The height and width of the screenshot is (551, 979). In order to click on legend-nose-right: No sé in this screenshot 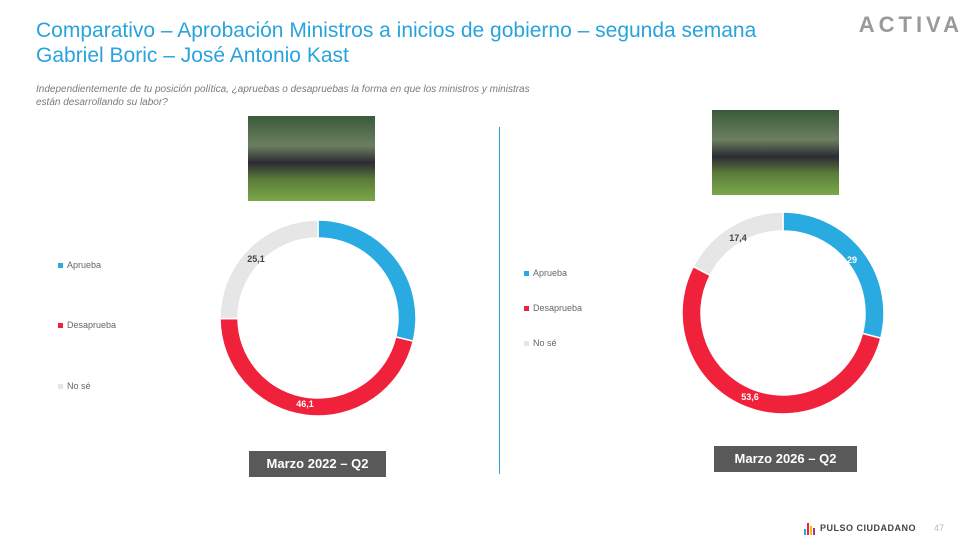, I will do `click(540, 343)`.